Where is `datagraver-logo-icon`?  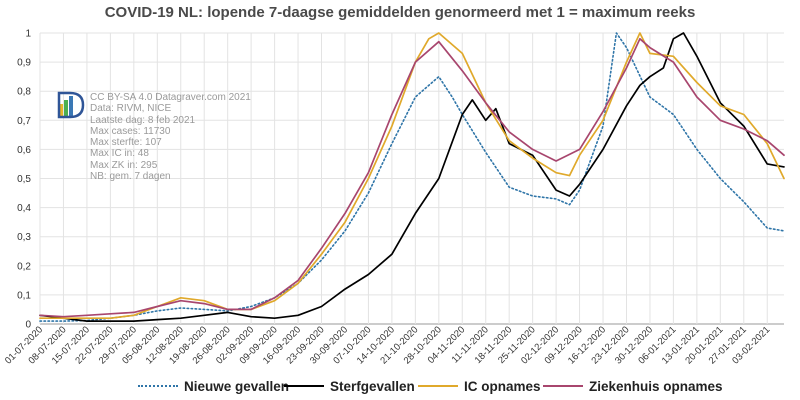
datagraver-logo-icon is located at coordinates (71, 105).